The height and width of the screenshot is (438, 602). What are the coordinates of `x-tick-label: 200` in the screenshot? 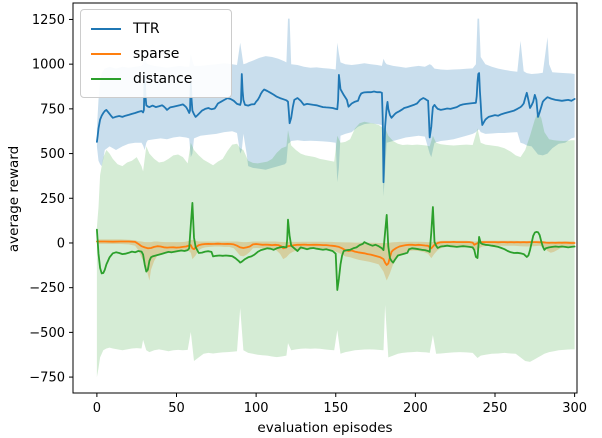 It's located at (415, 408).